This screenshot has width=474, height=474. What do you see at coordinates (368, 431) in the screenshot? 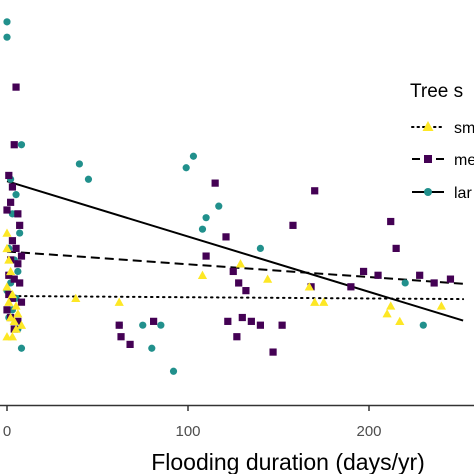
I see `x-tick-label-200: 200` at bounding box center [368, 431].